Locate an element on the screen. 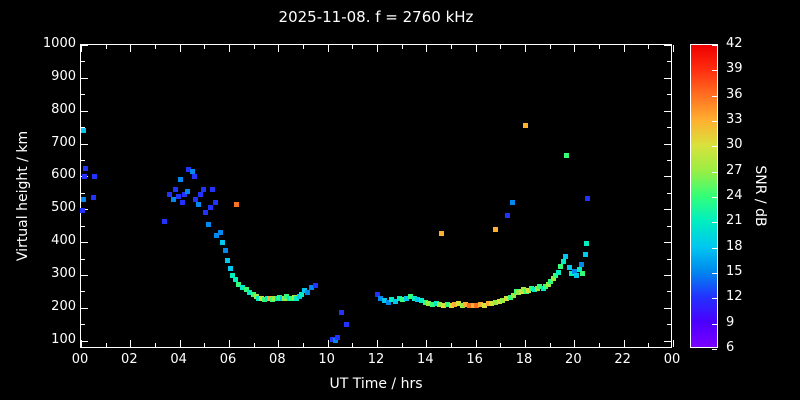  colorbar-tick-label: 21 is located at coordinates (734, 221).